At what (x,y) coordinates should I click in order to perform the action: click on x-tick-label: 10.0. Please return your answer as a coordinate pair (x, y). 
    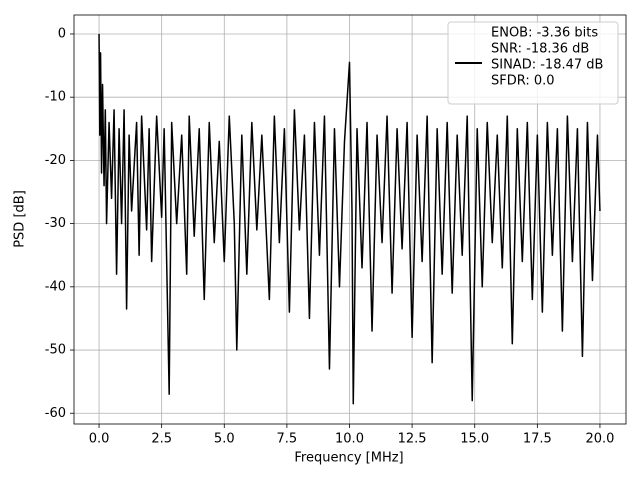
    Looking at the image, I should click on (349, 439).